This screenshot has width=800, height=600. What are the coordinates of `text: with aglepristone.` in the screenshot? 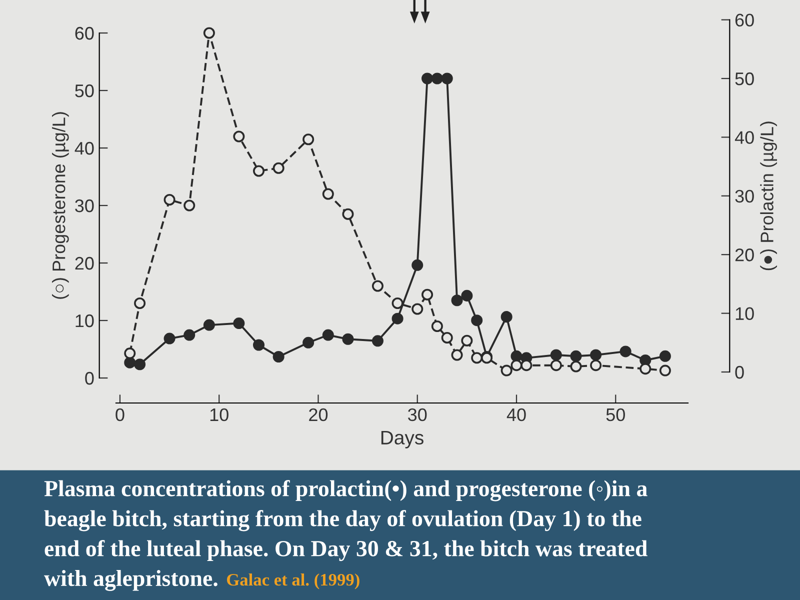 It's located at (131, 580).